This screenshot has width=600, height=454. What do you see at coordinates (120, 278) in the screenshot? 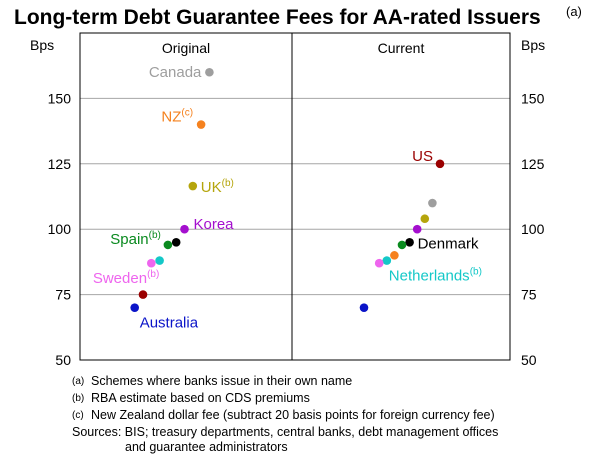
I see `point-label-text: Sweden` at bounding box center [120, 278].